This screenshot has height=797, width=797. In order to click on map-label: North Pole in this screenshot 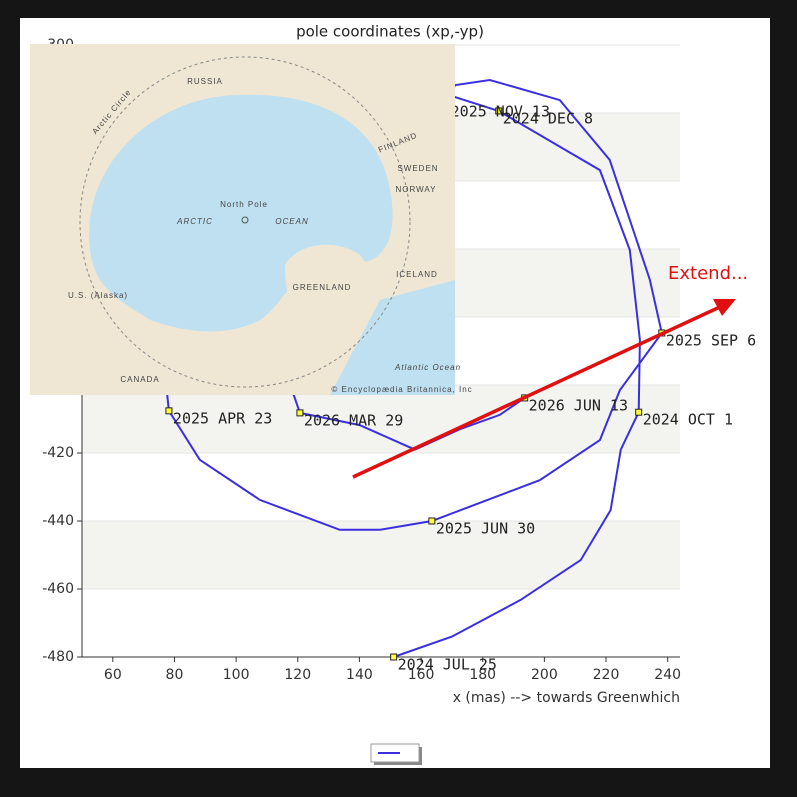, I will do `click(244, 204)`.